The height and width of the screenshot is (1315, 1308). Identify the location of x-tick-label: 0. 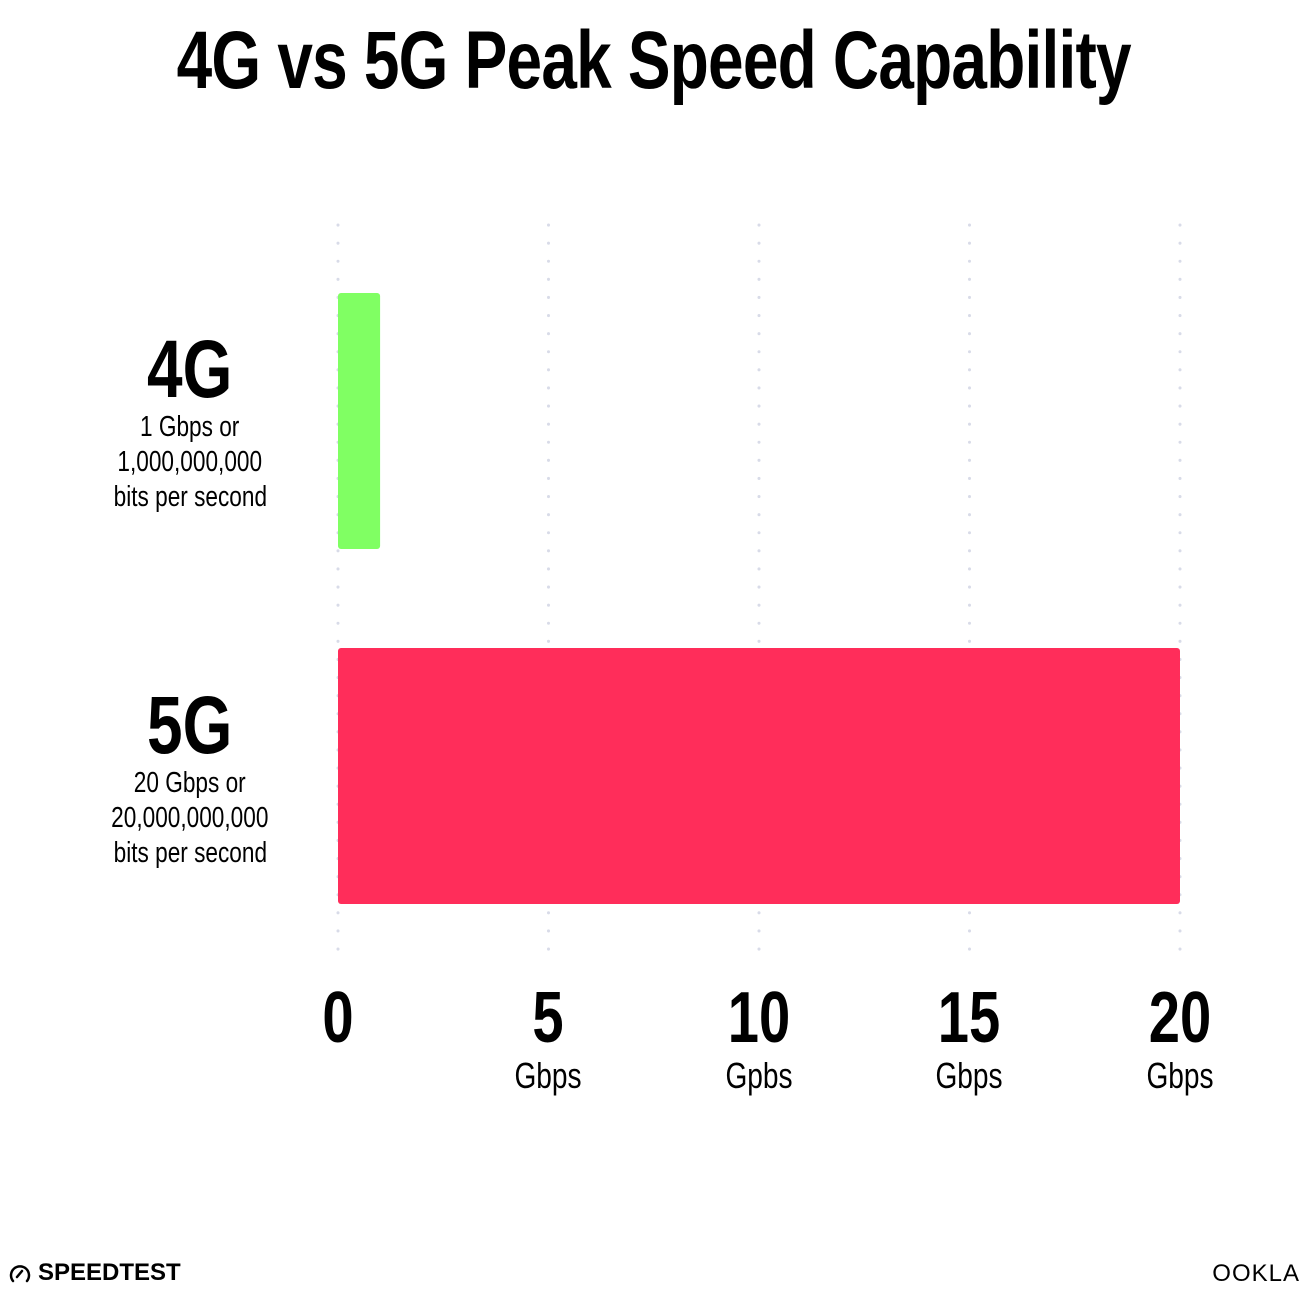
(338, 1018).